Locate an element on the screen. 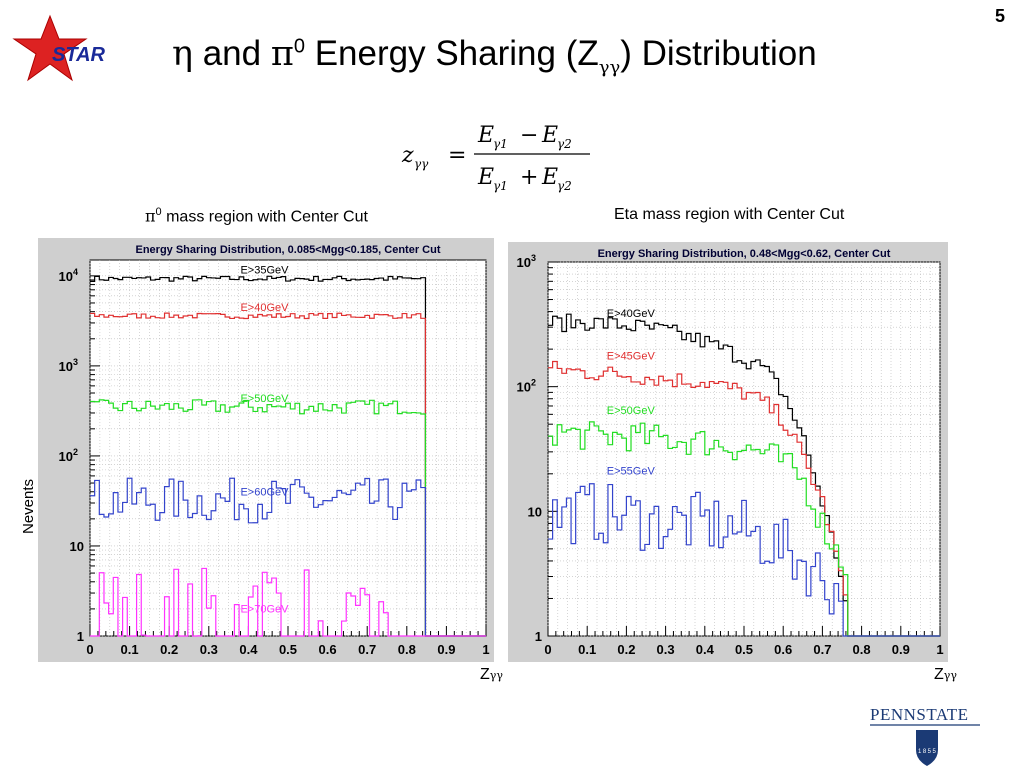 The image size is (1024, 768). pennstate-logo-text: PENNSTATE is located at coordinates (919, 714).